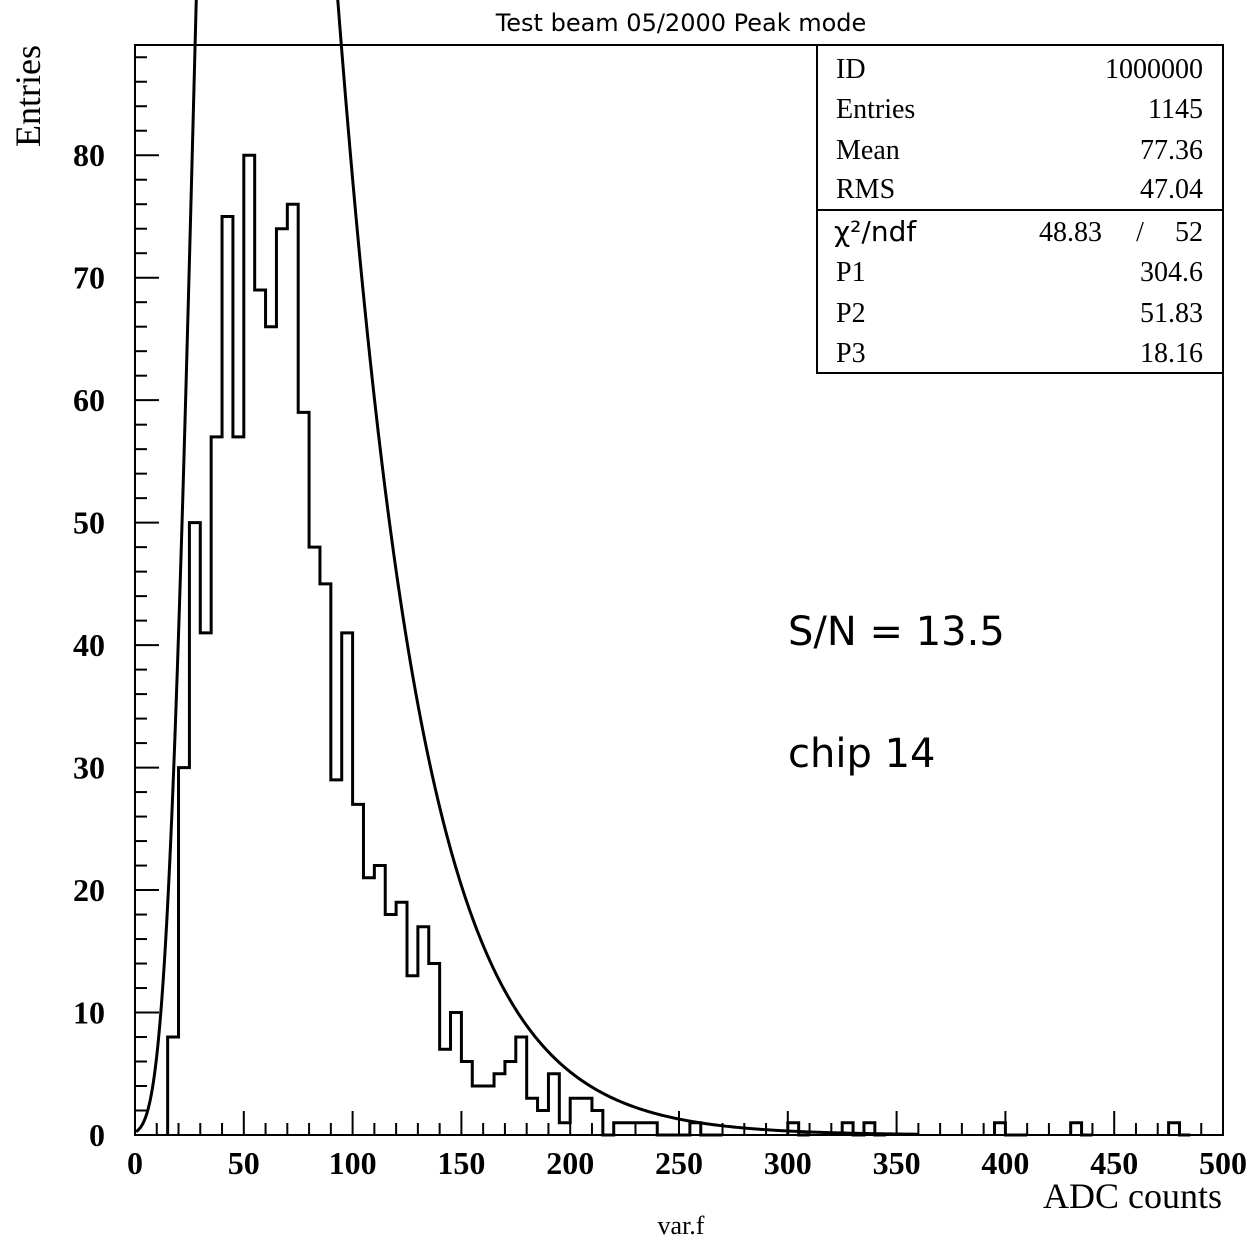 This screenshot has height=1240, width=1254. I want to click on x-tick-label: 100, so click(353, 1163).